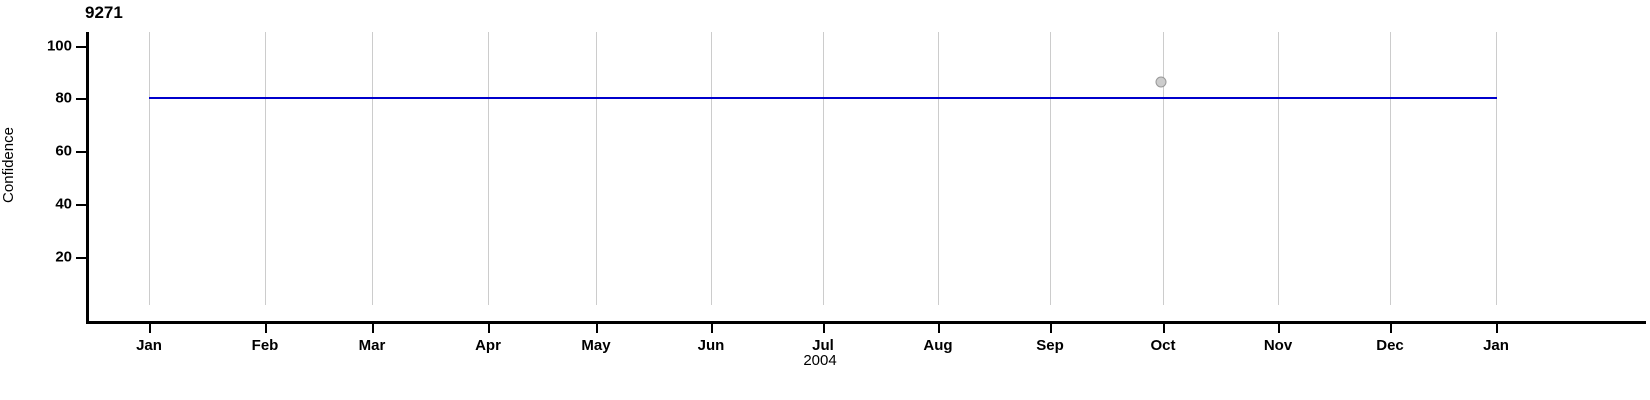  What do you see at coordinates (63, 98) in the screenshot?
I see `y-tick-label: 80` at bounding box center [63, 98].